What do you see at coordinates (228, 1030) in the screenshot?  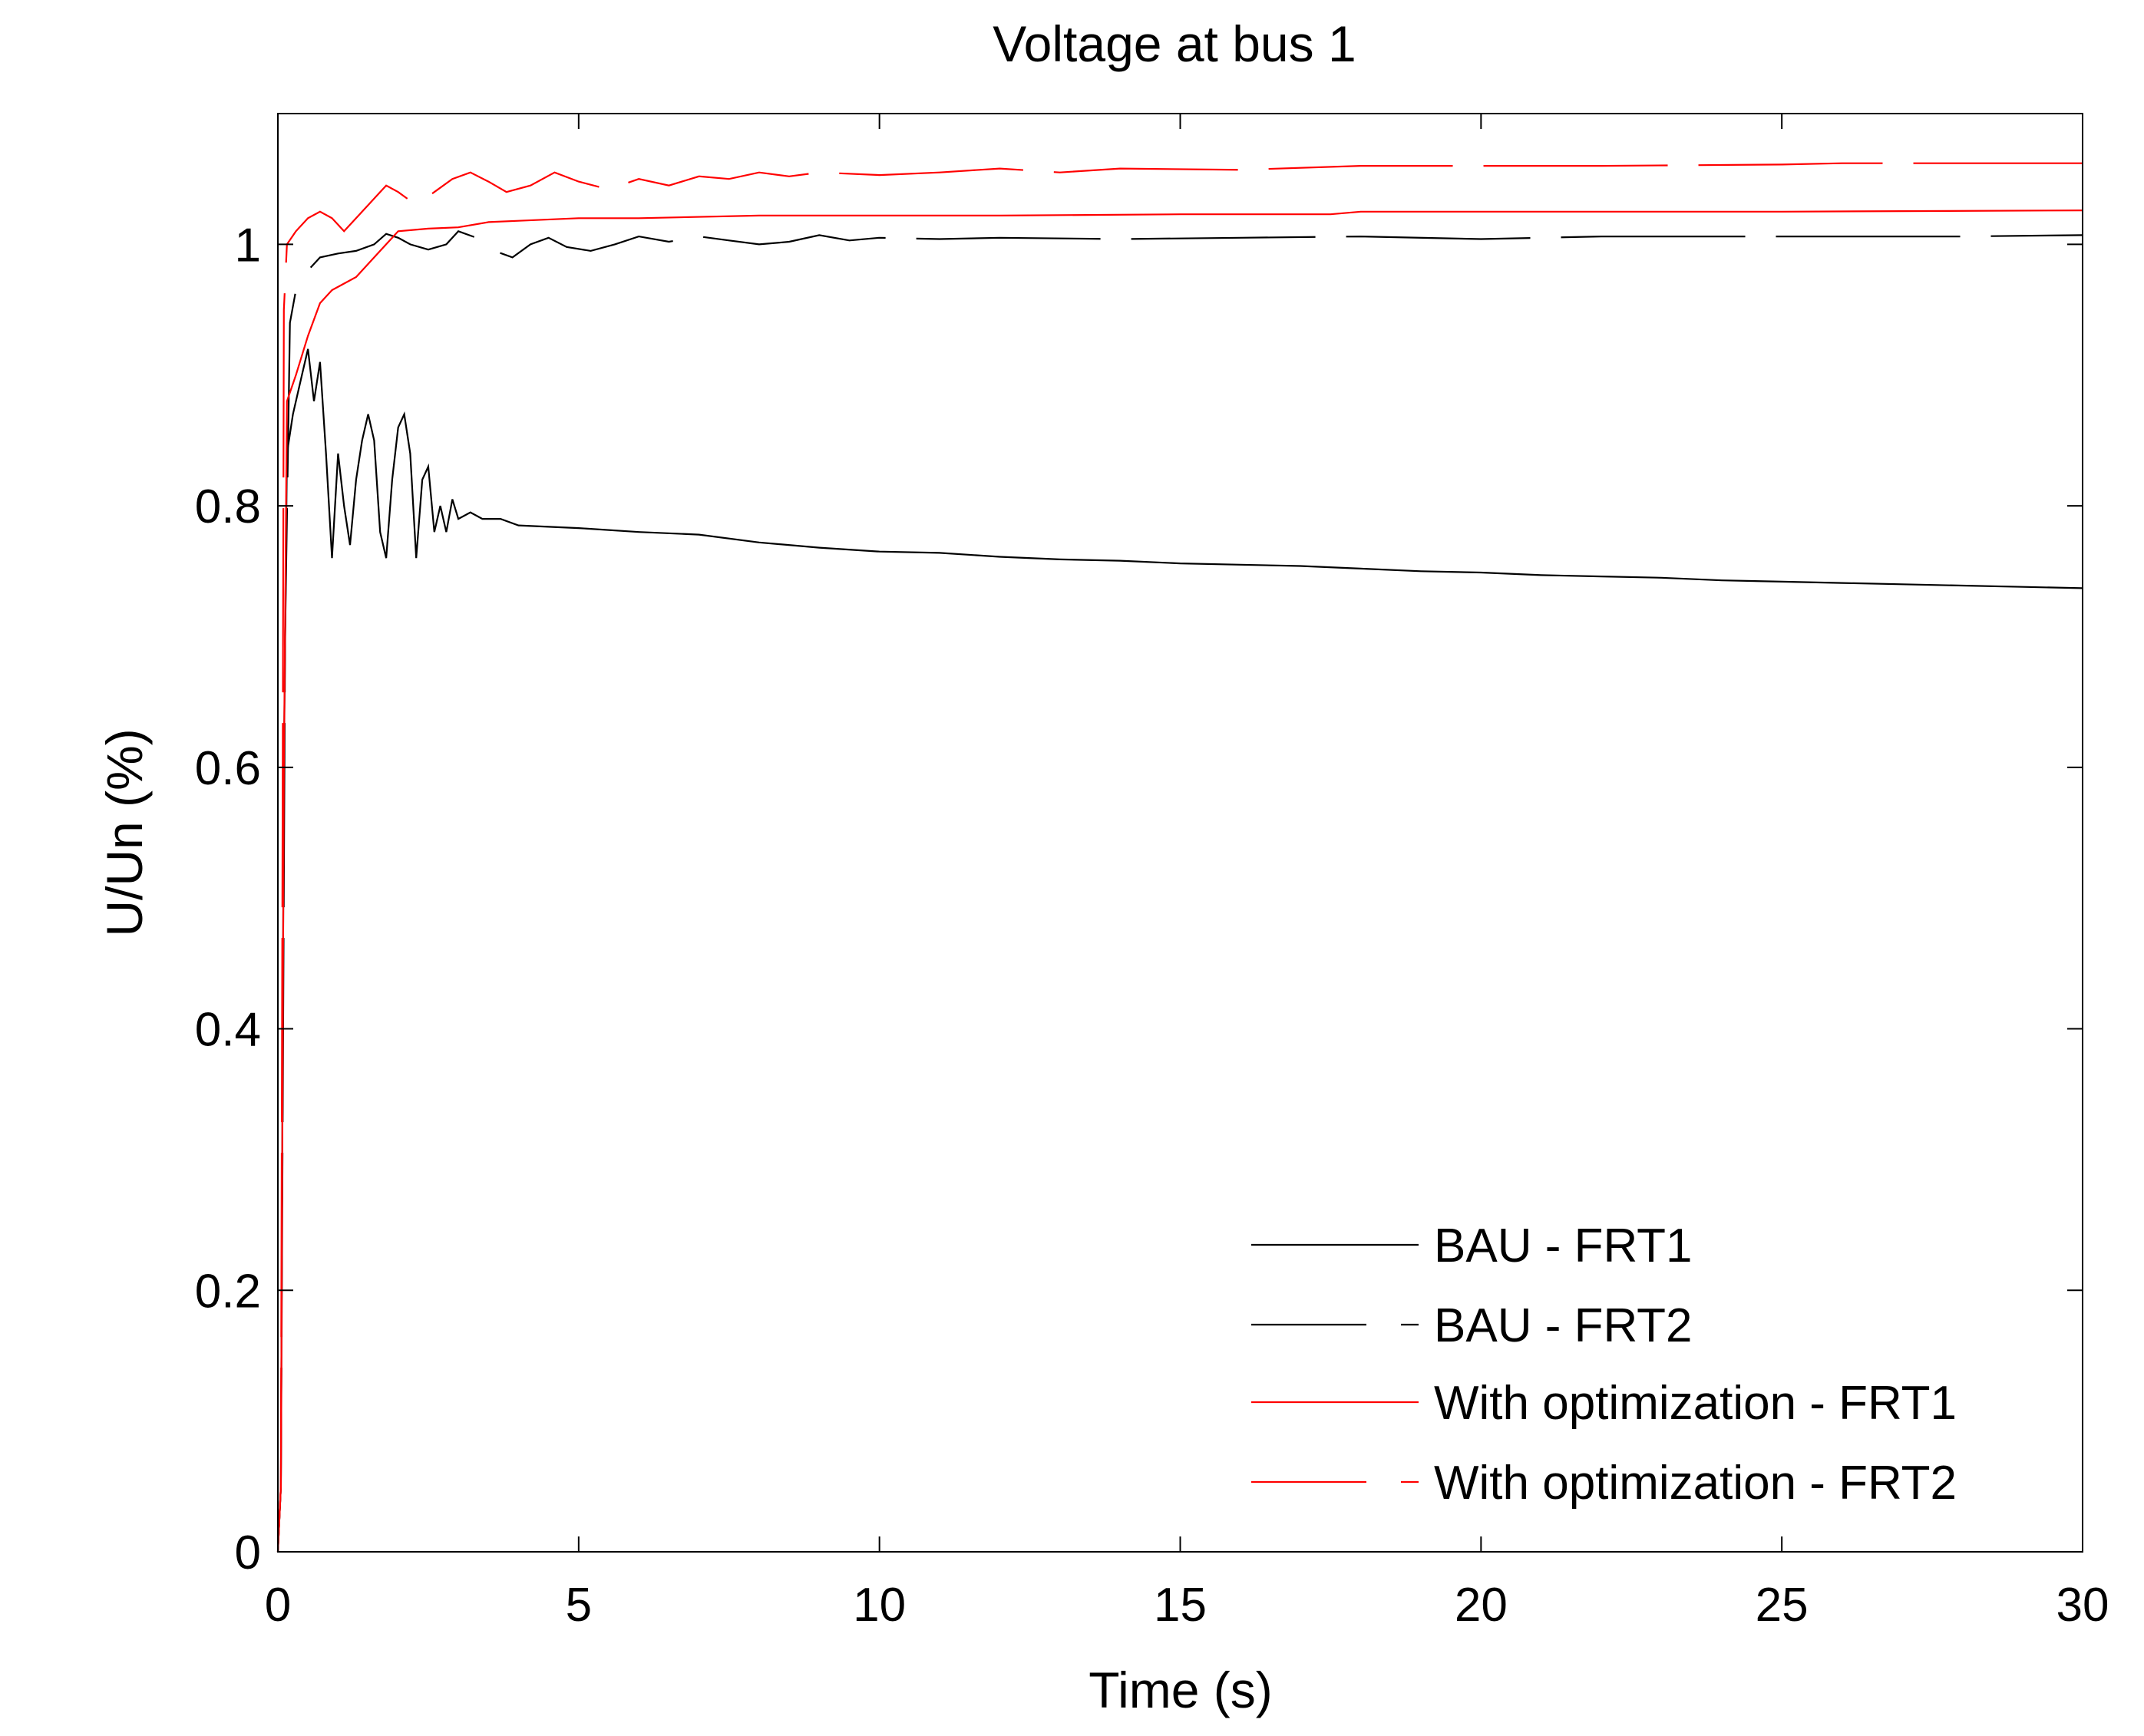 I see `y-tick-label: 0.4` at bounding box center [228, 1030].